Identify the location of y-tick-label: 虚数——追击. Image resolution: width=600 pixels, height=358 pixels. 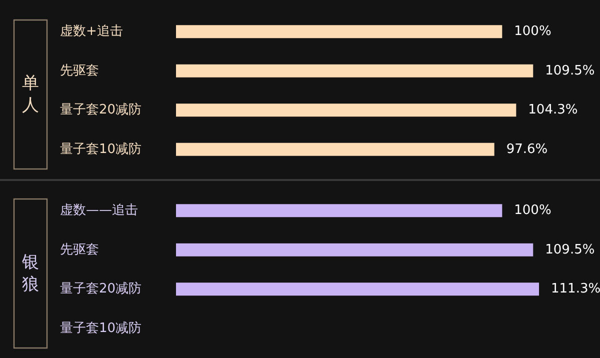
(99, 210).